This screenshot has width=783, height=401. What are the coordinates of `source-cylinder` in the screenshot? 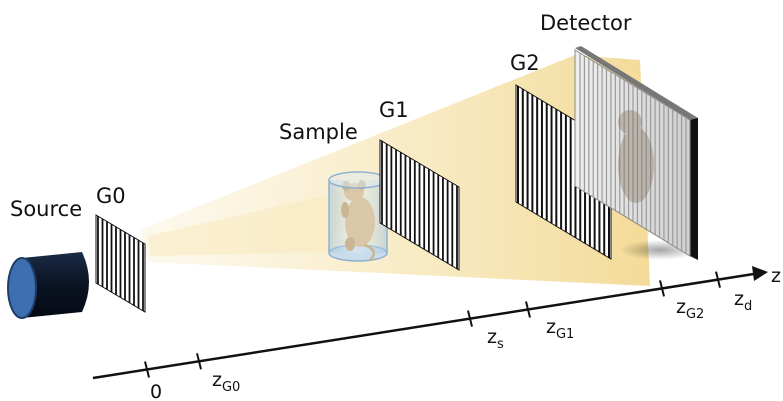 It's located at (55, 285).